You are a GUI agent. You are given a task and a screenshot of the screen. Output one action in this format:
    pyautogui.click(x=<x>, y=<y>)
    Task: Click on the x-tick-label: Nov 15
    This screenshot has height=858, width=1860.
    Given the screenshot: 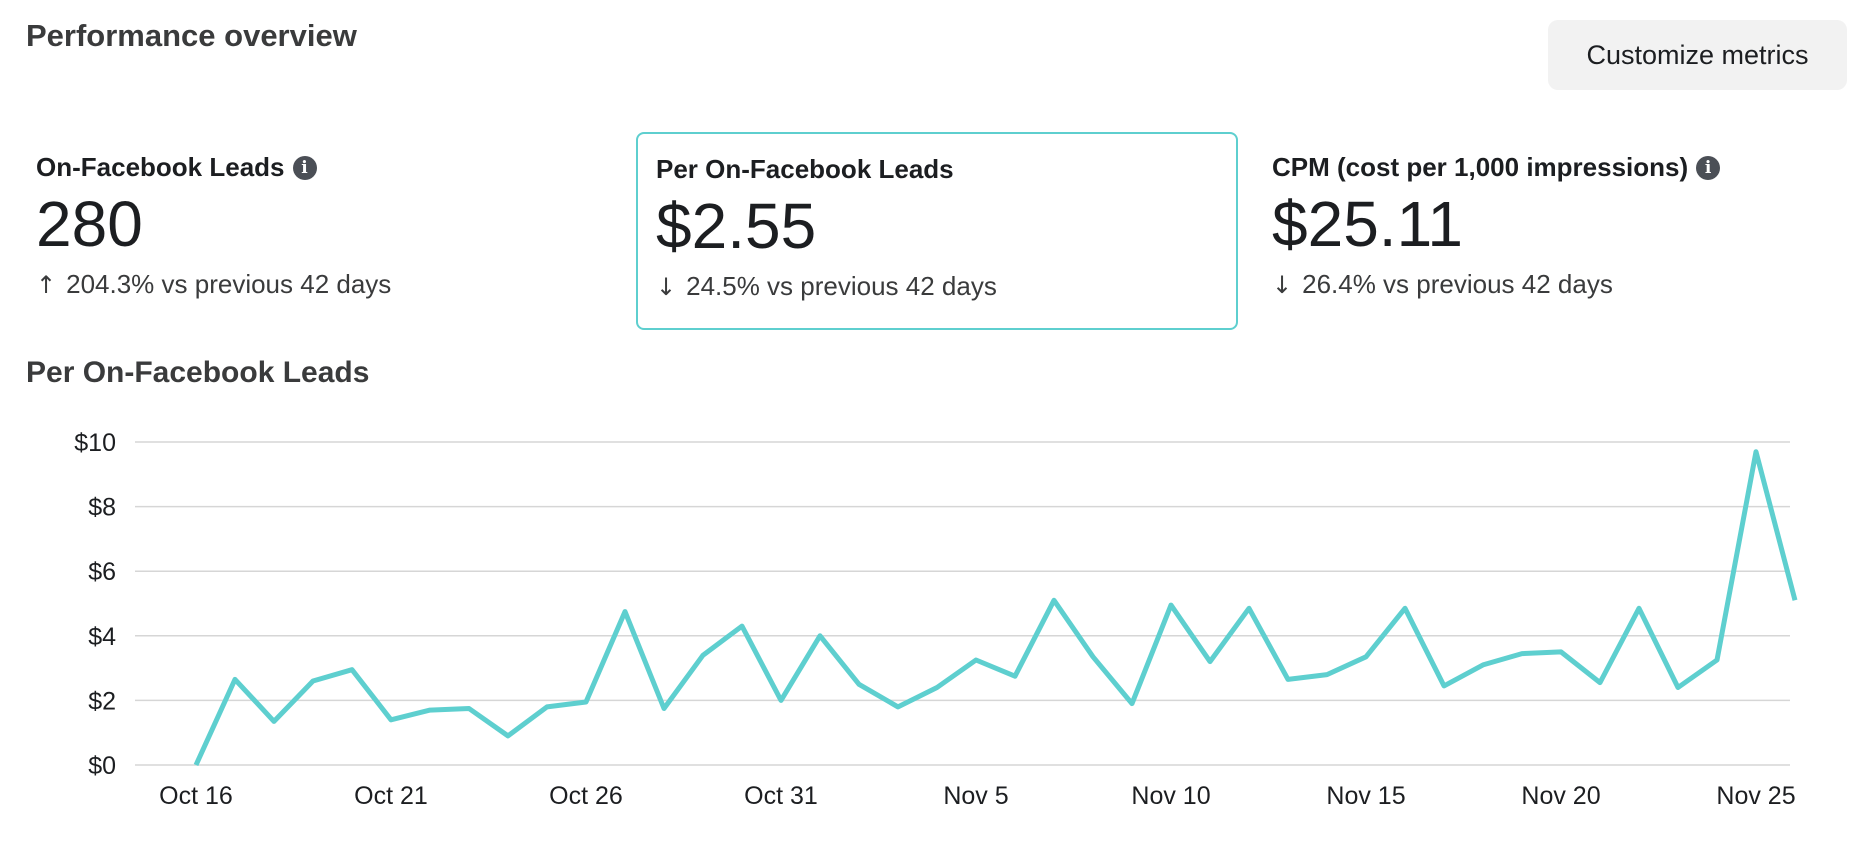 What is the action you would take?
    pyautogui.click(x=1365, y=796)
    